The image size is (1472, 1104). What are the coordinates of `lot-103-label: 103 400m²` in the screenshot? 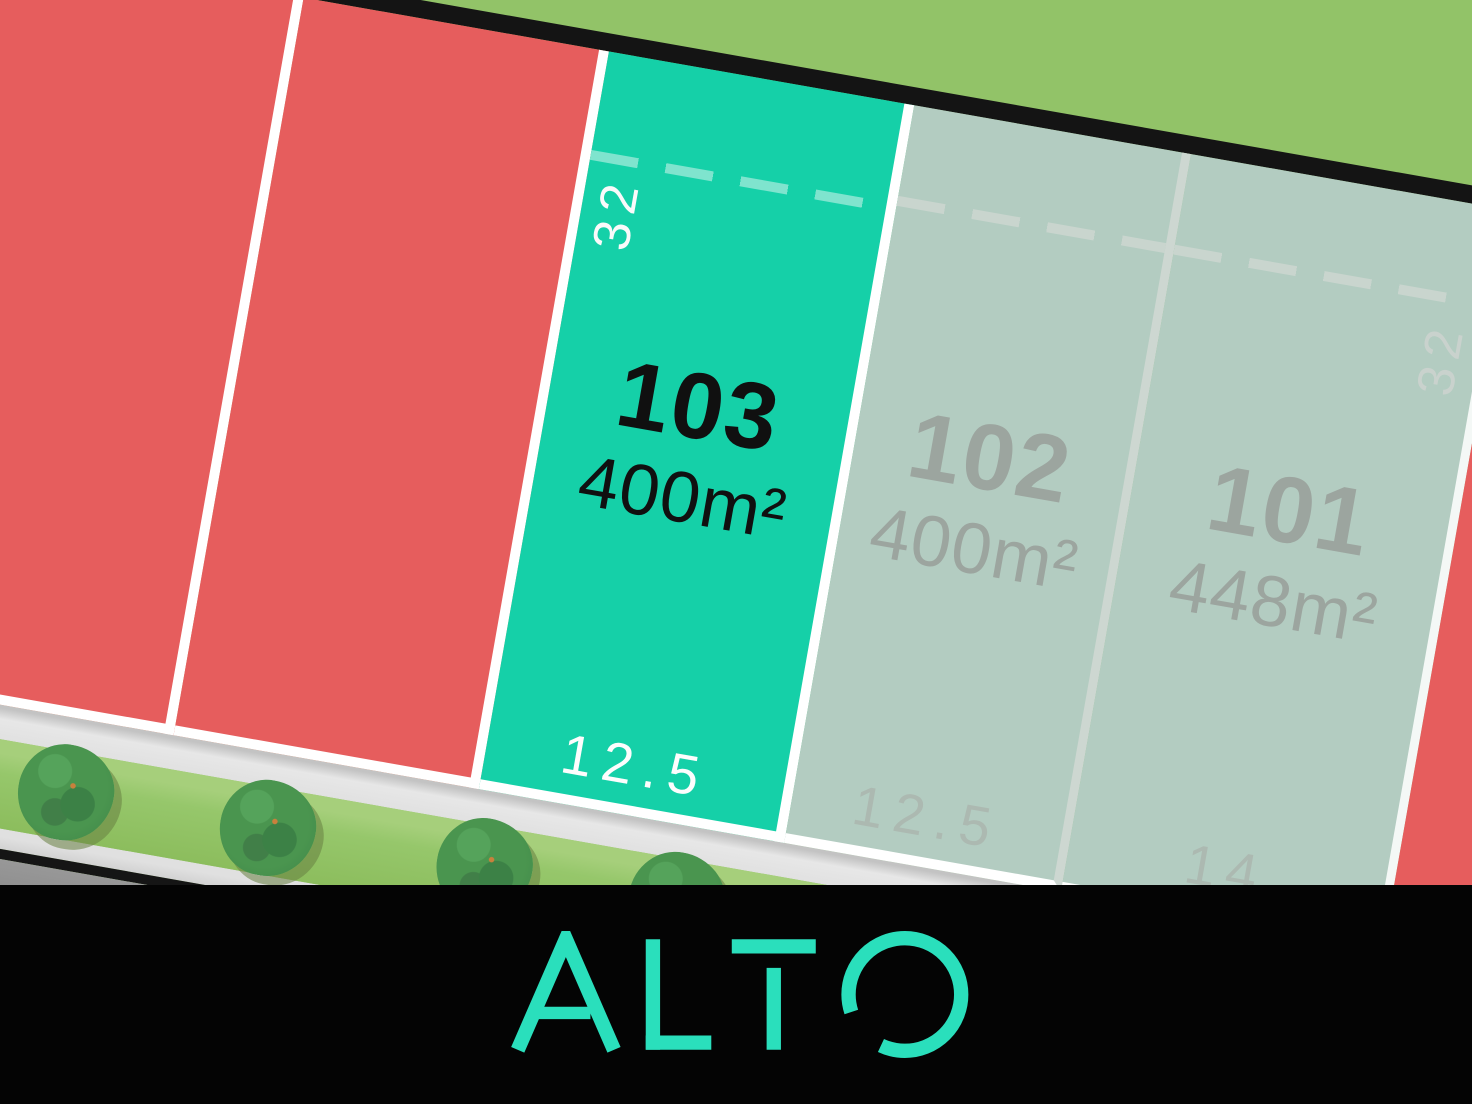 It's located at (691, 447).